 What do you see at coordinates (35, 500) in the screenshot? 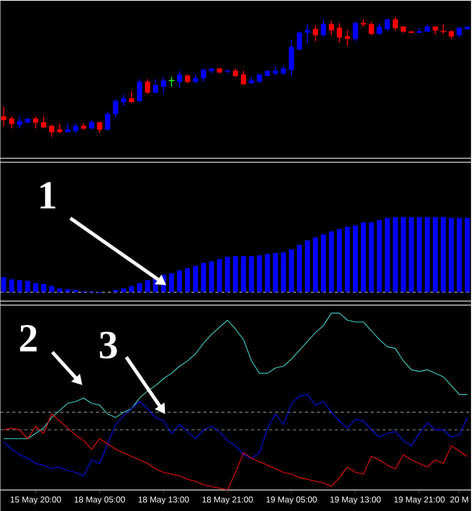
I see `x-tick-label: 15 May 20:00` at bounding box center [35, 500].